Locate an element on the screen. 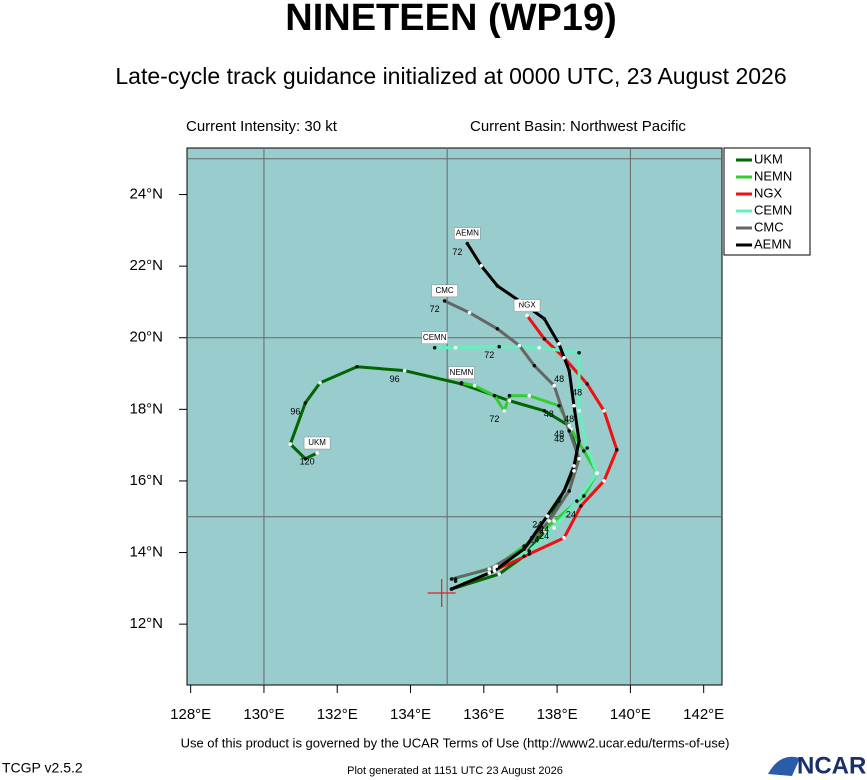  version: TCGP v2.5.2 is located at coordinates (42, 768).